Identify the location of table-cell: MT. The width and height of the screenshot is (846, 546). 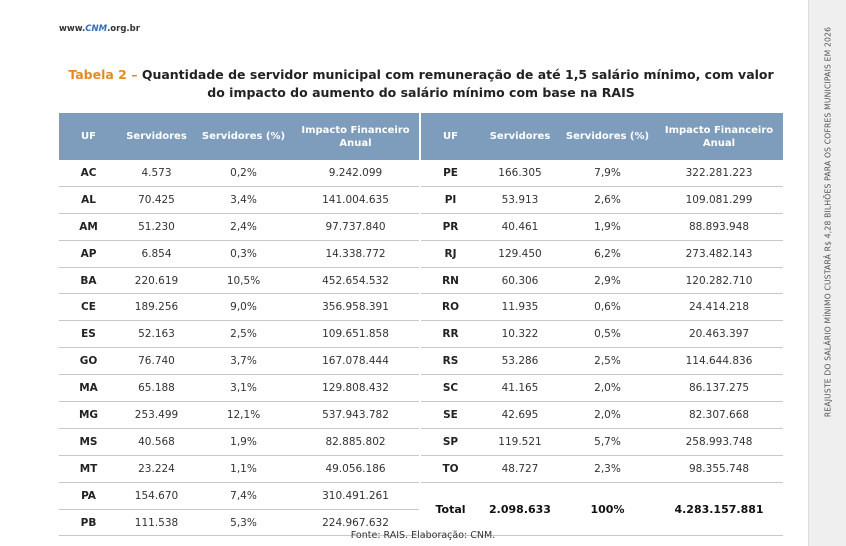
(88, 469).